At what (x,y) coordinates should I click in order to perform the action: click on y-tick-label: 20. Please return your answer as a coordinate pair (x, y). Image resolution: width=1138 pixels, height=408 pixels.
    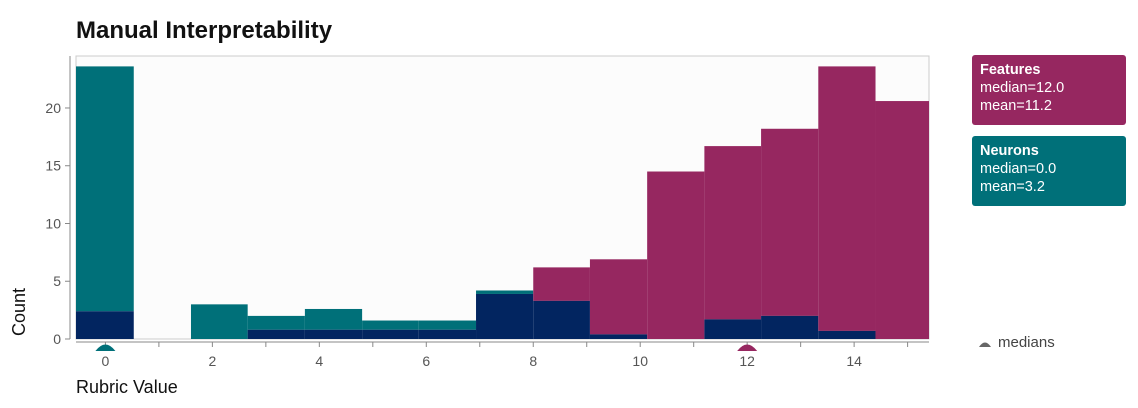
    Looking at the image, I should click on (53, 108).